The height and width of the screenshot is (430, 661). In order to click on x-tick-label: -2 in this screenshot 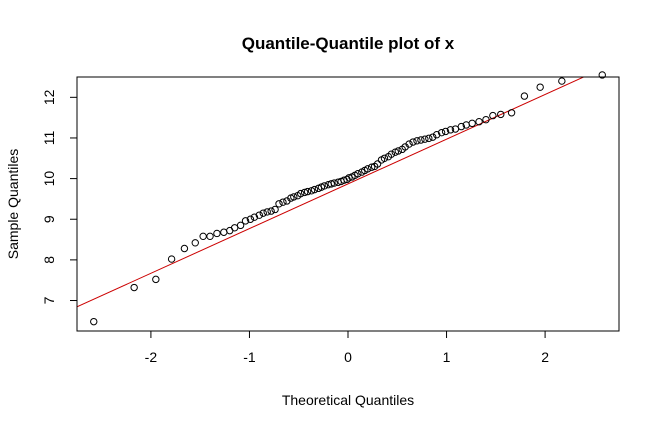, I will do `click(151, 357)`.